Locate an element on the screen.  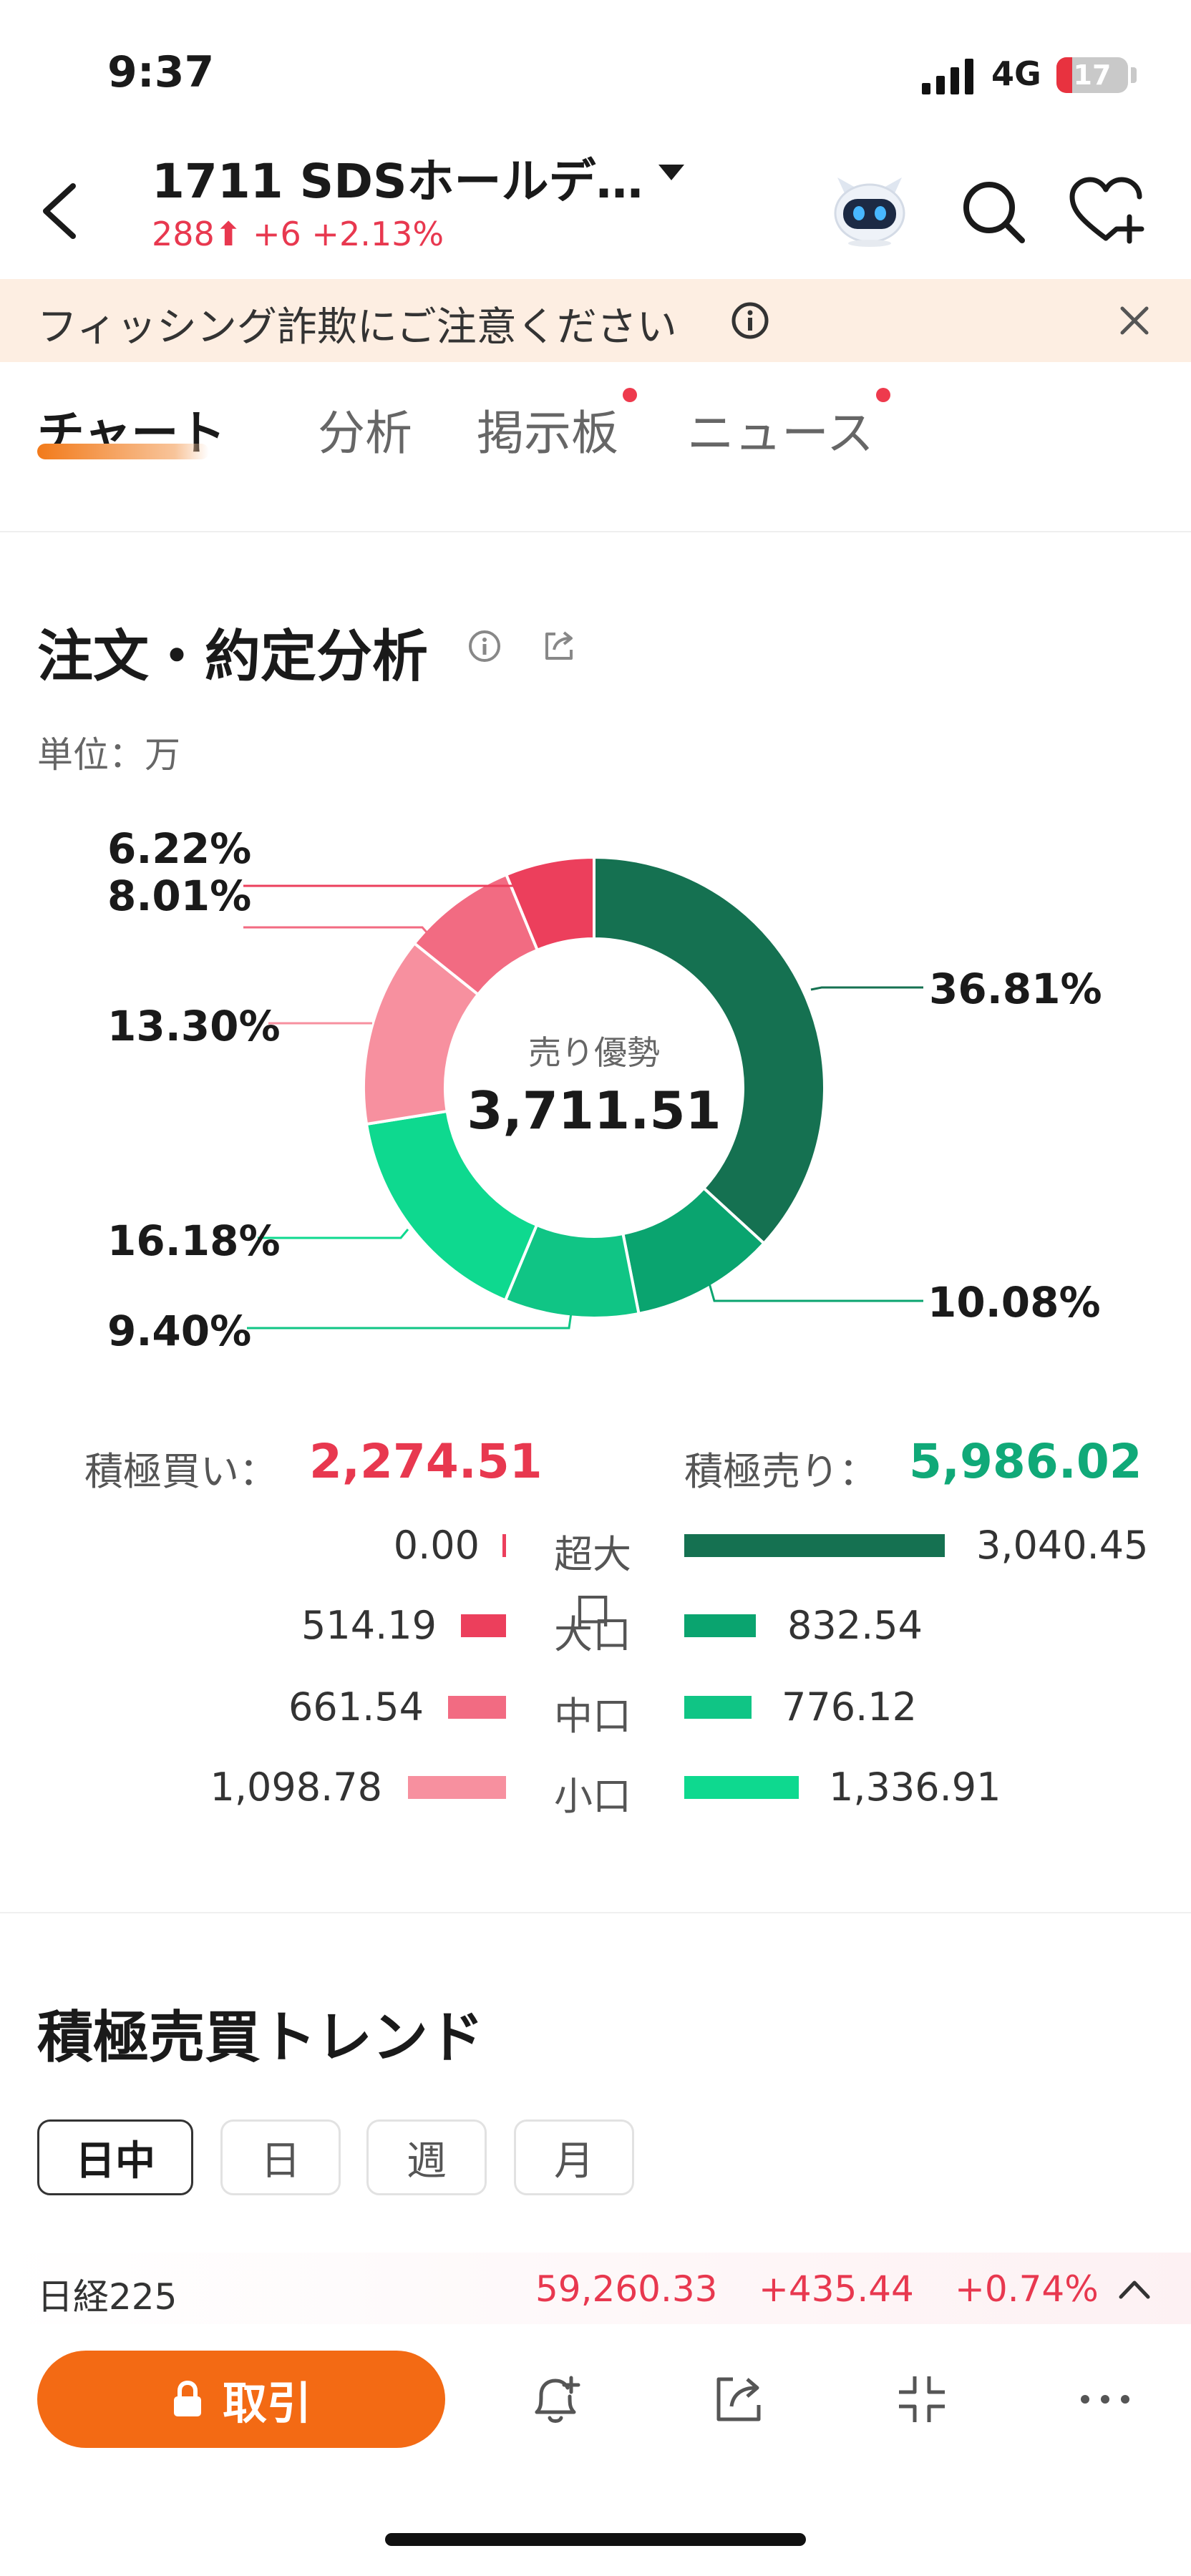
tab-board: 掲示板 is located at coordinates (547, 433).